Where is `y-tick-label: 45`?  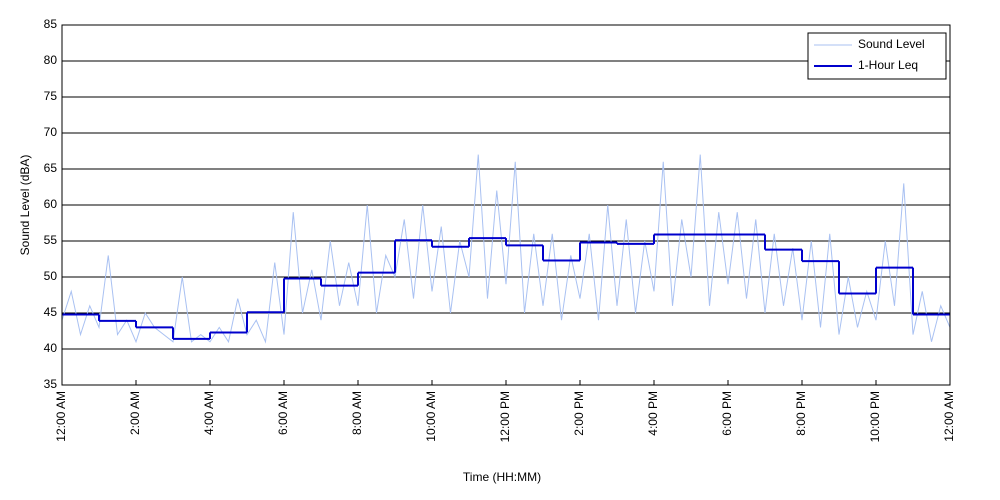
y-tick-label: 45 is located at coordinates (51, 312).